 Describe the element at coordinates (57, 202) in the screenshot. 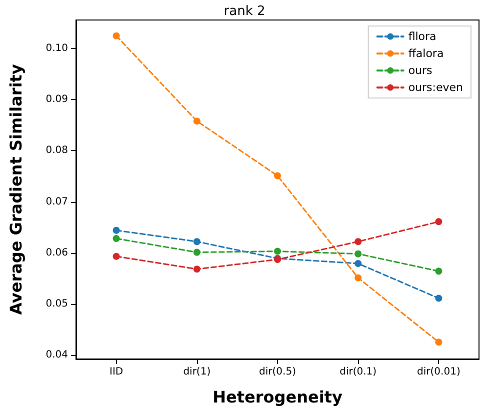

I see `y-tick-label: 0.07` at that location.